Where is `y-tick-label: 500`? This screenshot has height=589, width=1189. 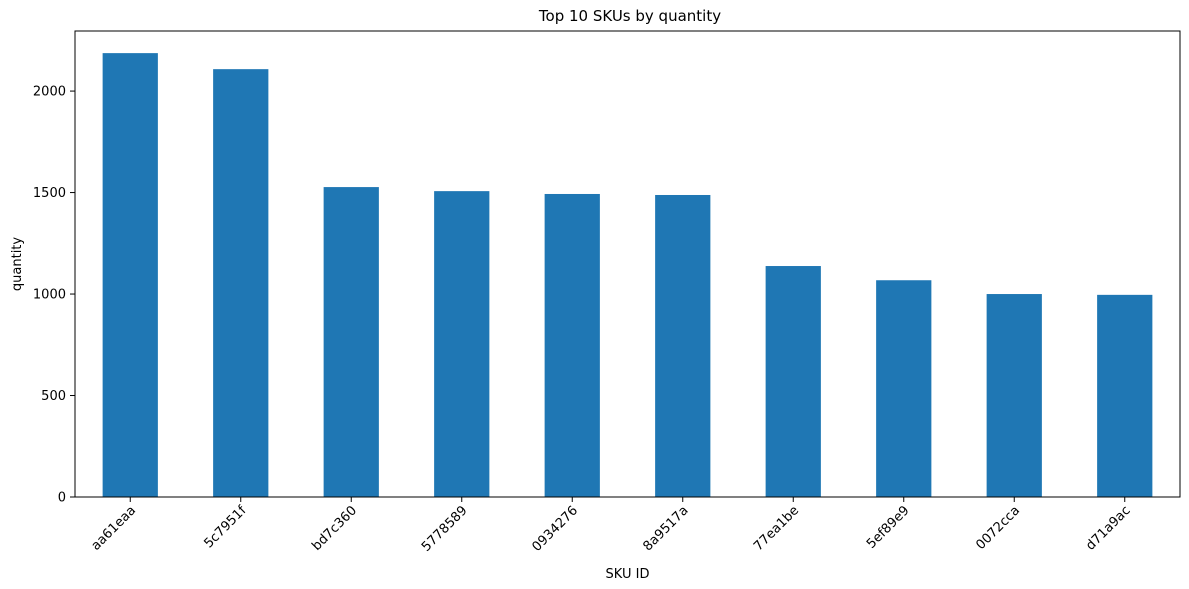
y-tick-label: 500 is located at coordinates (53, 396).